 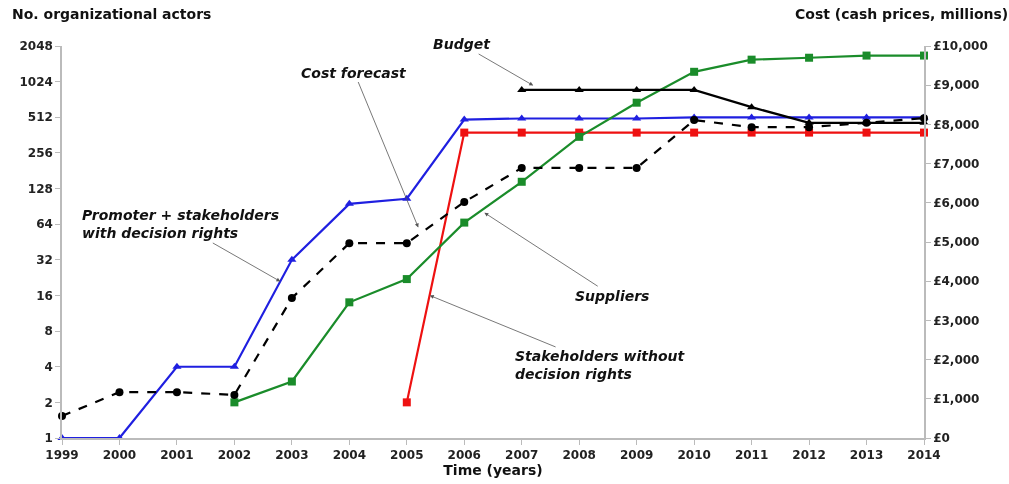 What do you see at coordinates (462, 44) in the screenshot?
I see `annotation: Budget` at bounding box center [462, 44].